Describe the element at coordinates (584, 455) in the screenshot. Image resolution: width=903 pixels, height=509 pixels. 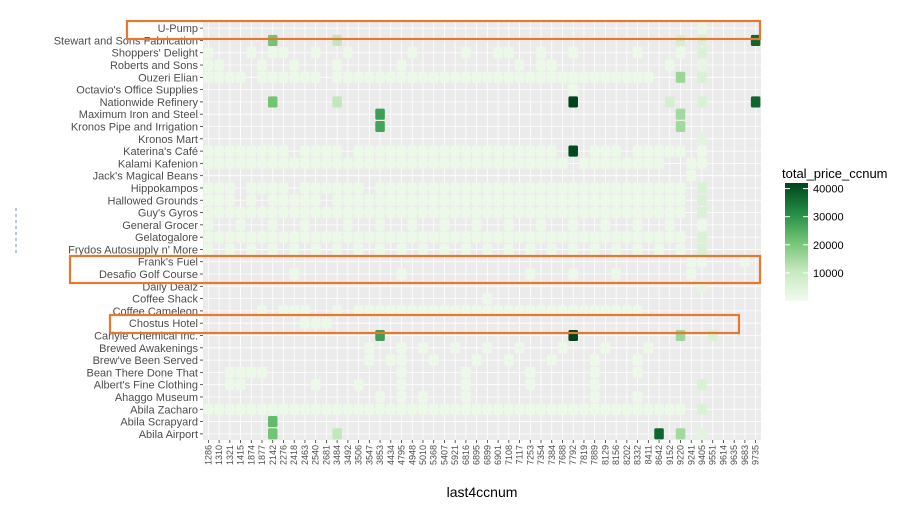
I see `x-tick-label: 7819` at that location.